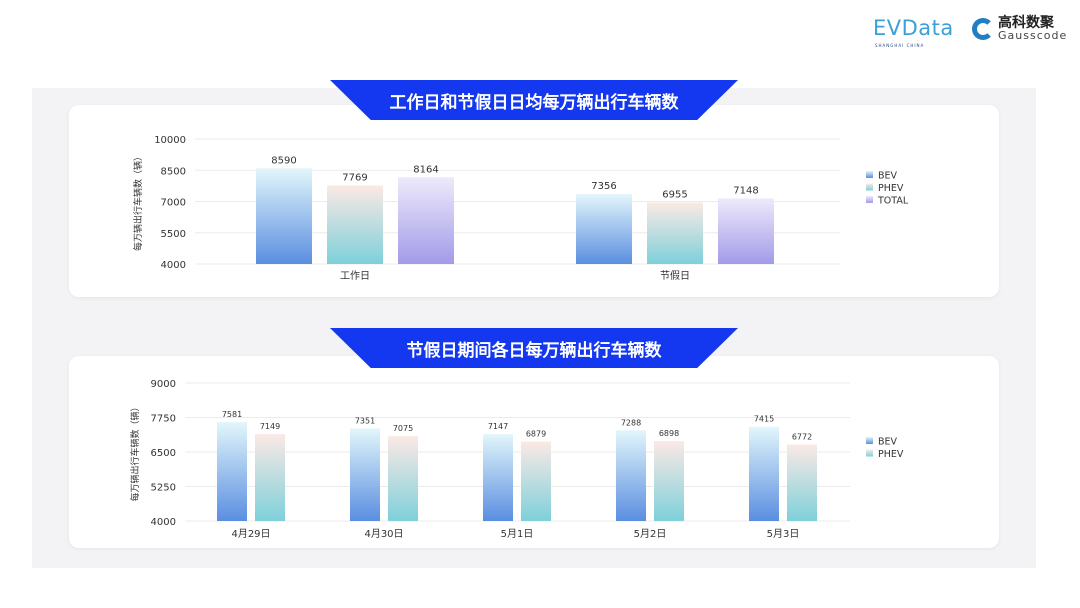 The width and height of the screenshot is (1080, 608). What do you see at coordinates (913, 28) in the screenshot?
I see `evdata-logo-text: EVData` at bounding box center [913, 28].